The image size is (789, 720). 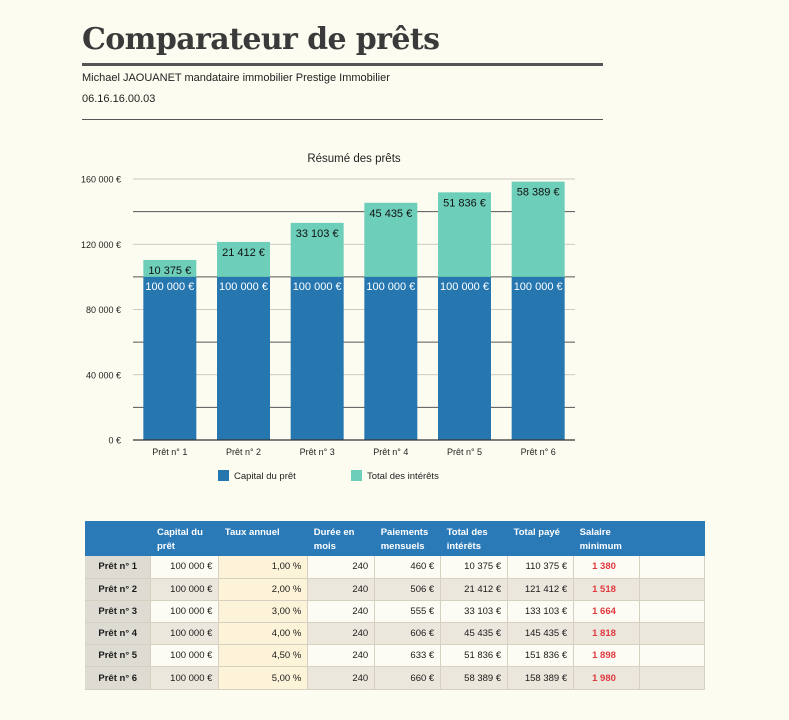 I want to click on table-header-cell: Total des intérêts, so click(x=474, y=538).